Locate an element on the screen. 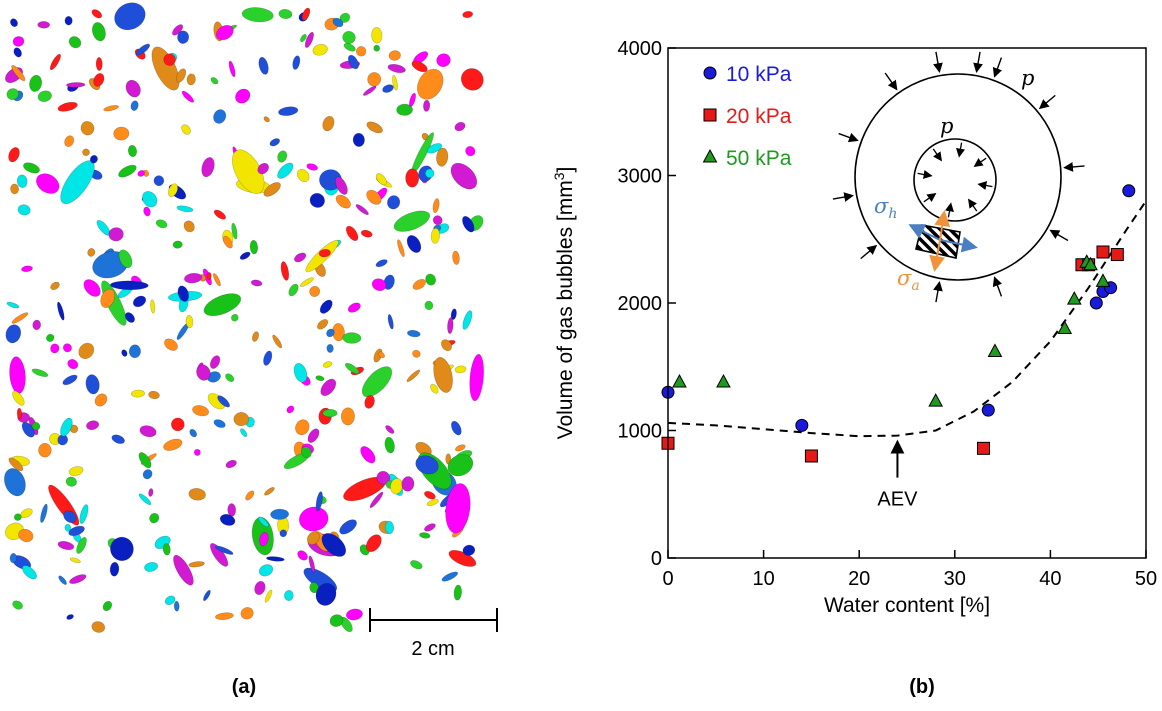  panel-a-label: (a) is located at coordinates (244, 687).